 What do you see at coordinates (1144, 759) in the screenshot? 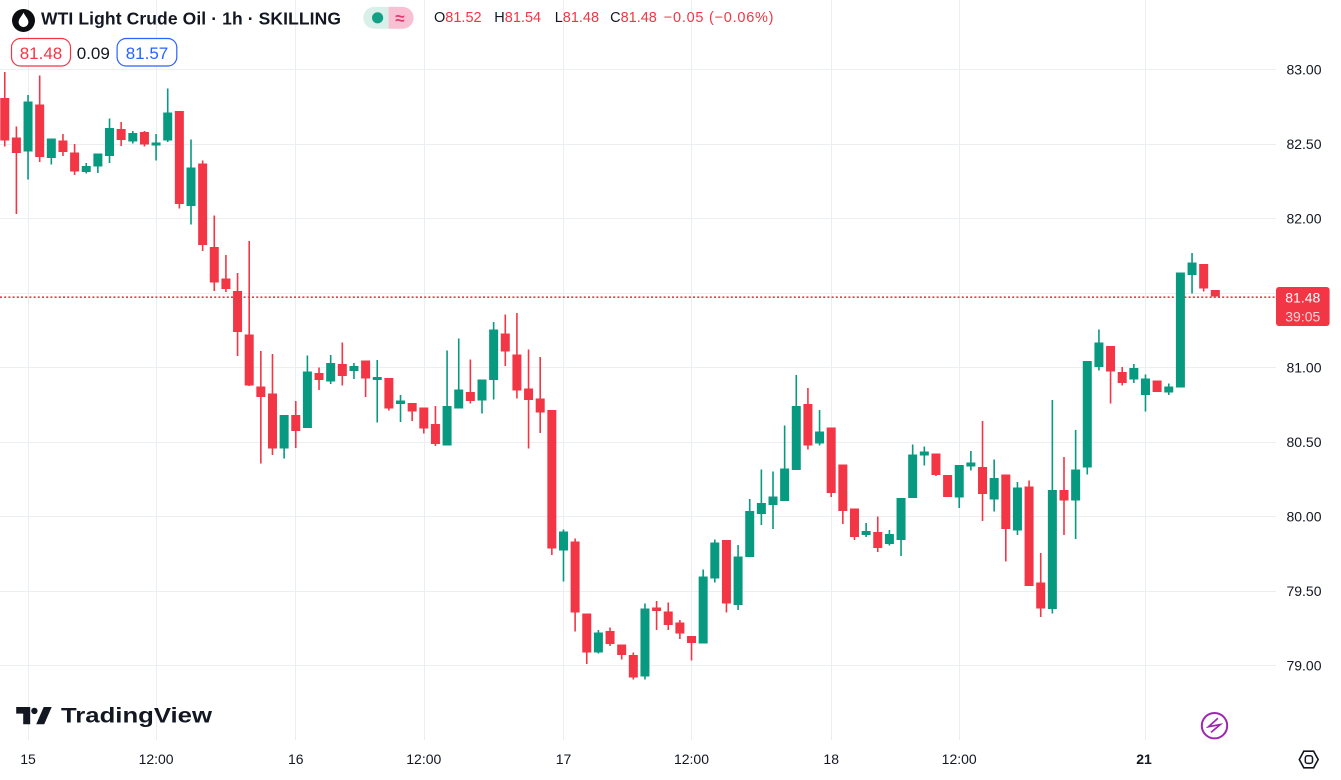
I see `svg-text: 21` at bounding box center [1144, 759].